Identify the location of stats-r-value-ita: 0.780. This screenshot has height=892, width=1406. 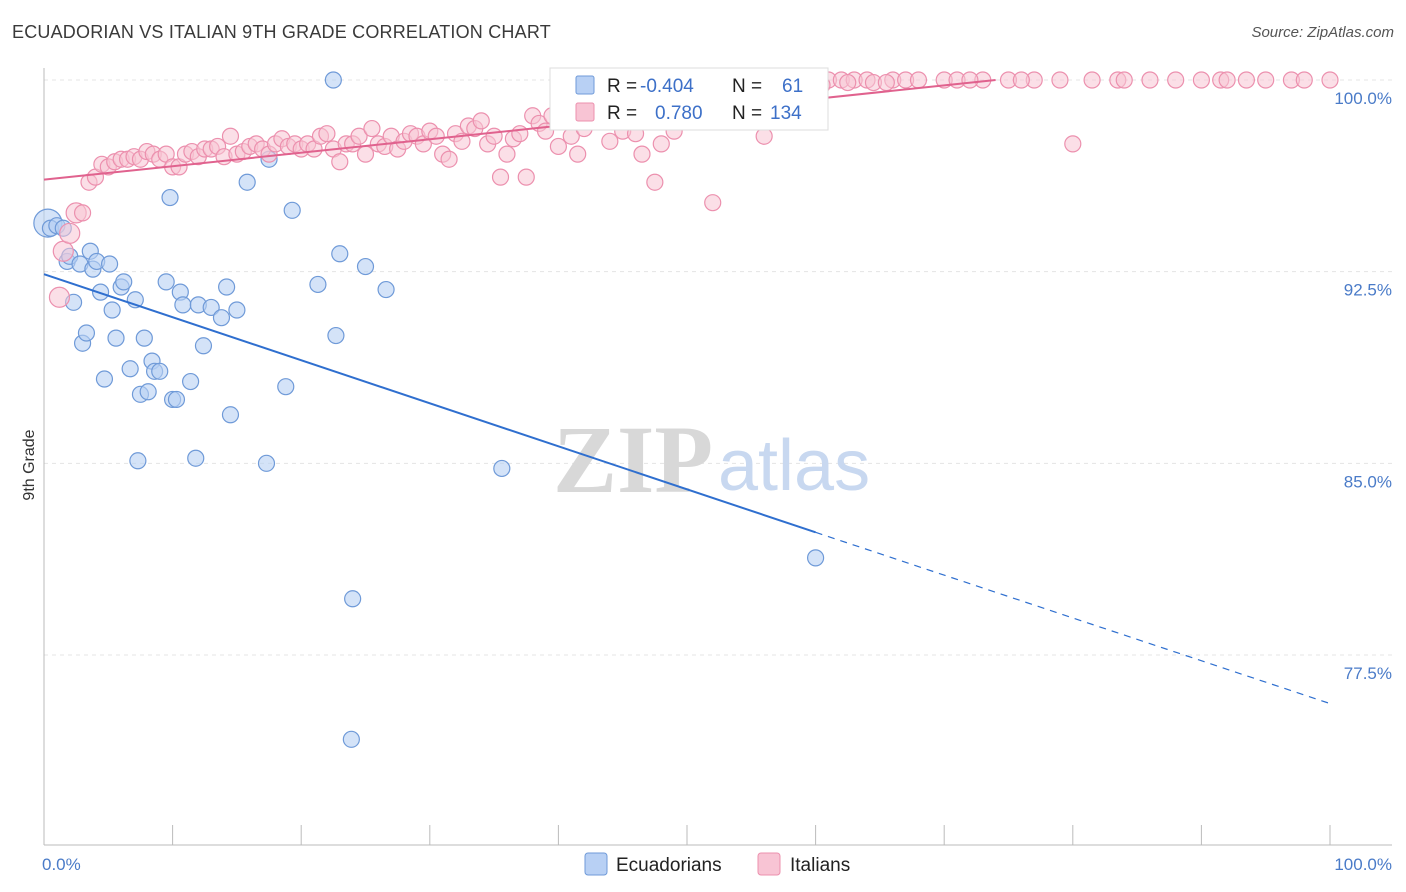
(679, 113).